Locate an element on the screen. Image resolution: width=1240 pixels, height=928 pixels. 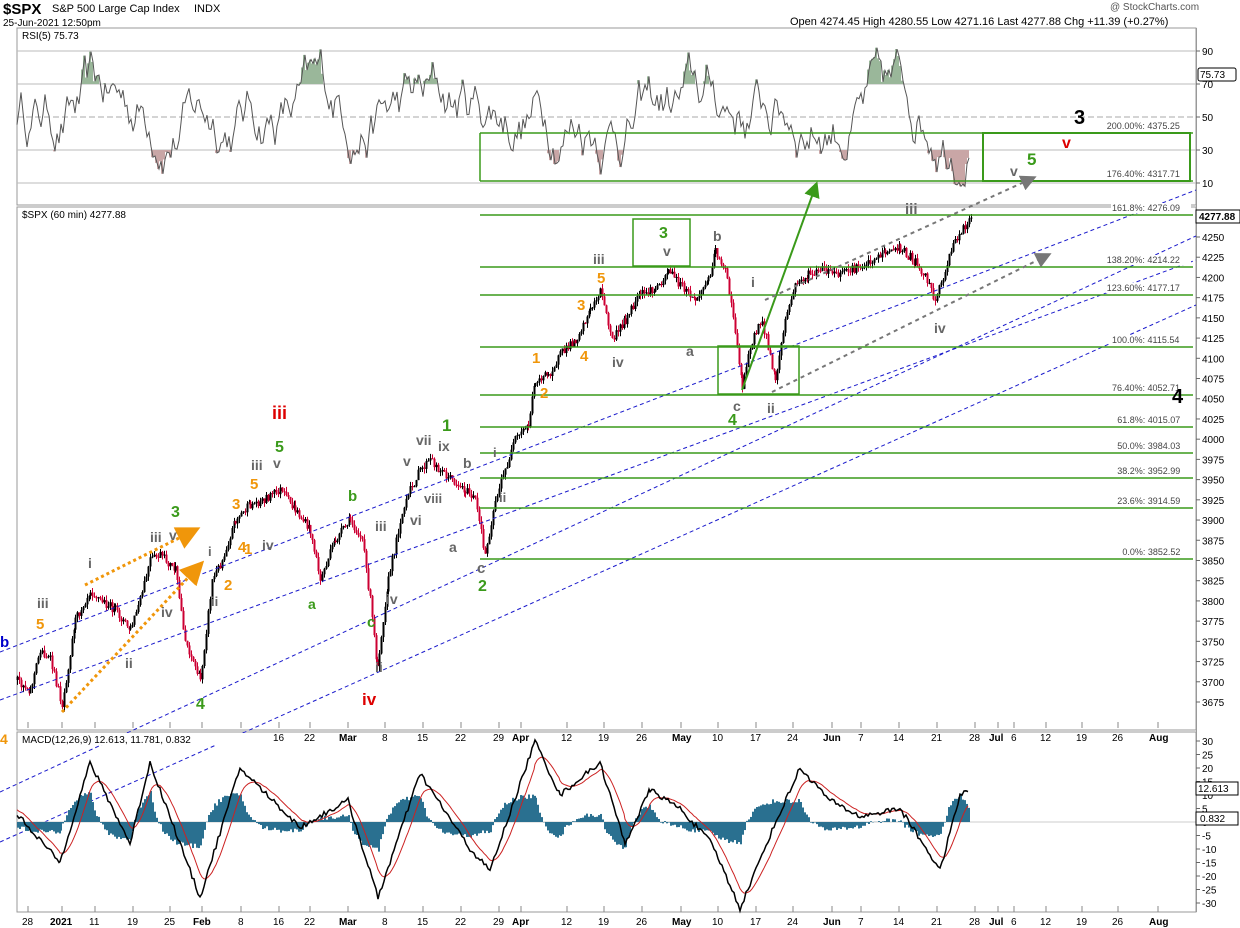
fib-level-label: 161.8%: 4276.09 is located at coordinates (1146, 208).